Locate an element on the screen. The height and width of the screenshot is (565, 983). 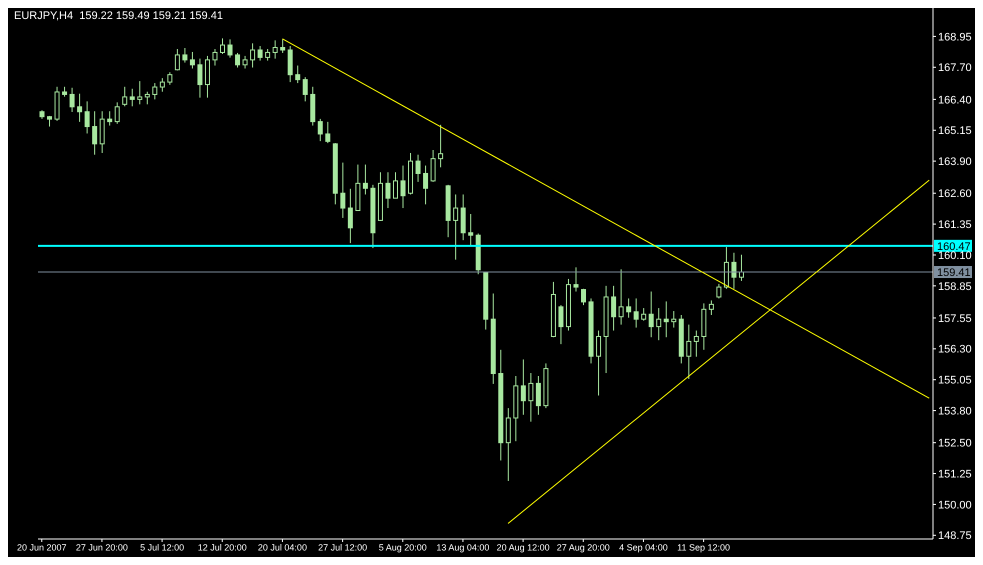
y-tick-label: 153.80 is located at coordinates (955, 411).